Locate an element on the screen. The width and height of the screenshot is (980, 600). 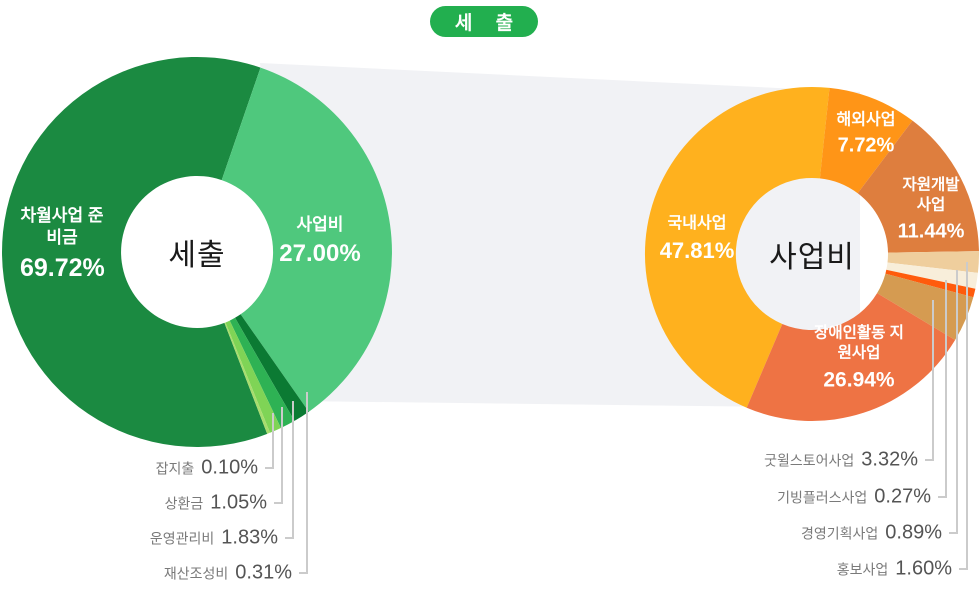
right-segment-domestic is located at coordinates (737, 247).